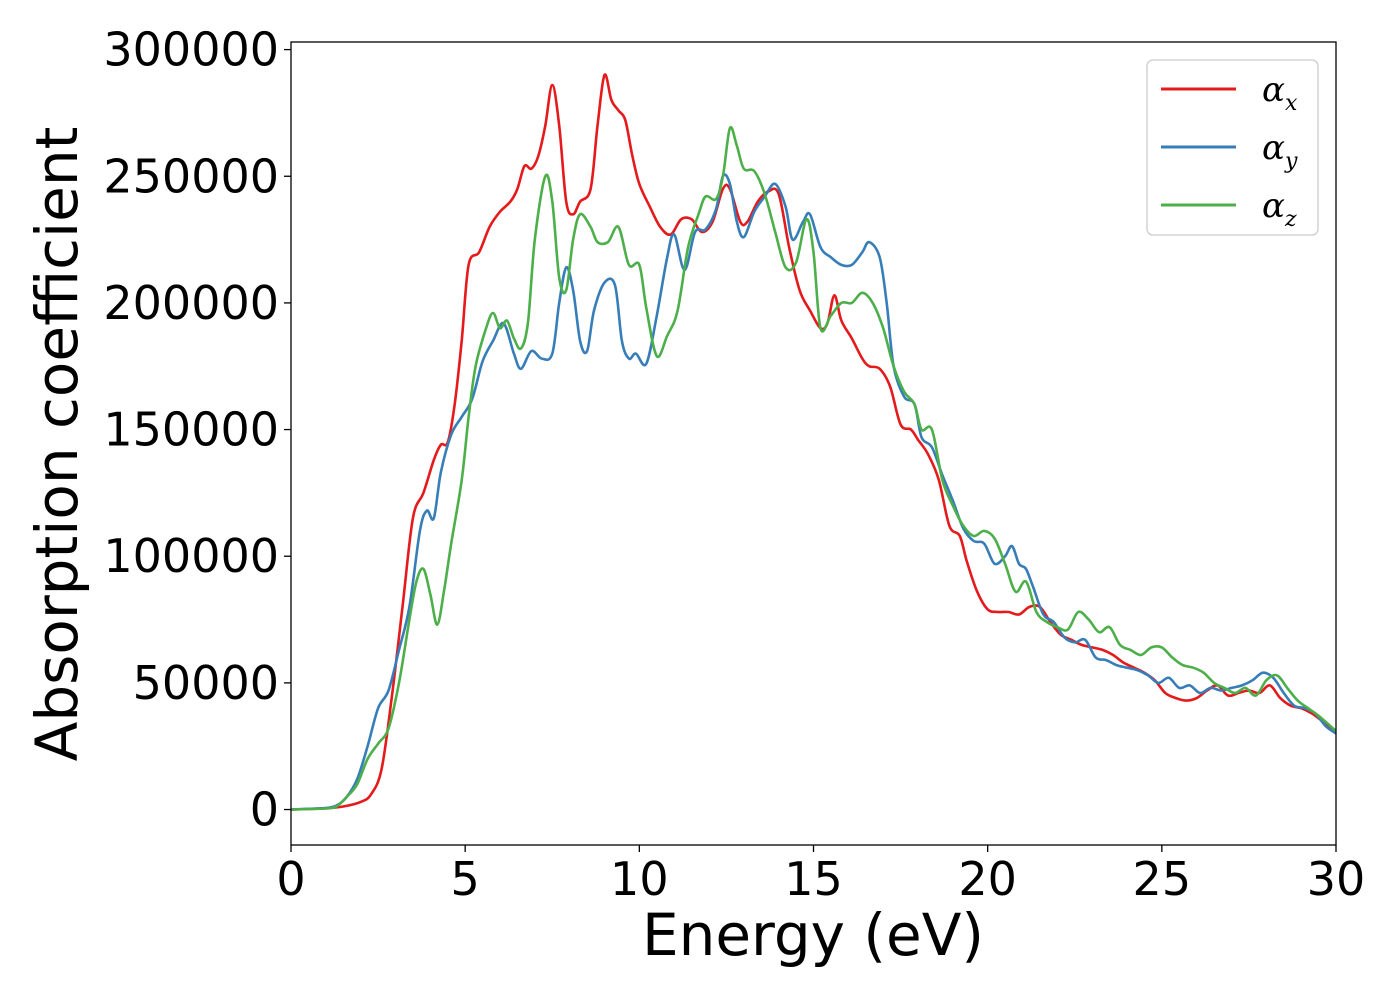 Image resolution: width=1400 pixels, height=1000 pixels. I want to click on y-tick-label: 300000, so click(191, 50).